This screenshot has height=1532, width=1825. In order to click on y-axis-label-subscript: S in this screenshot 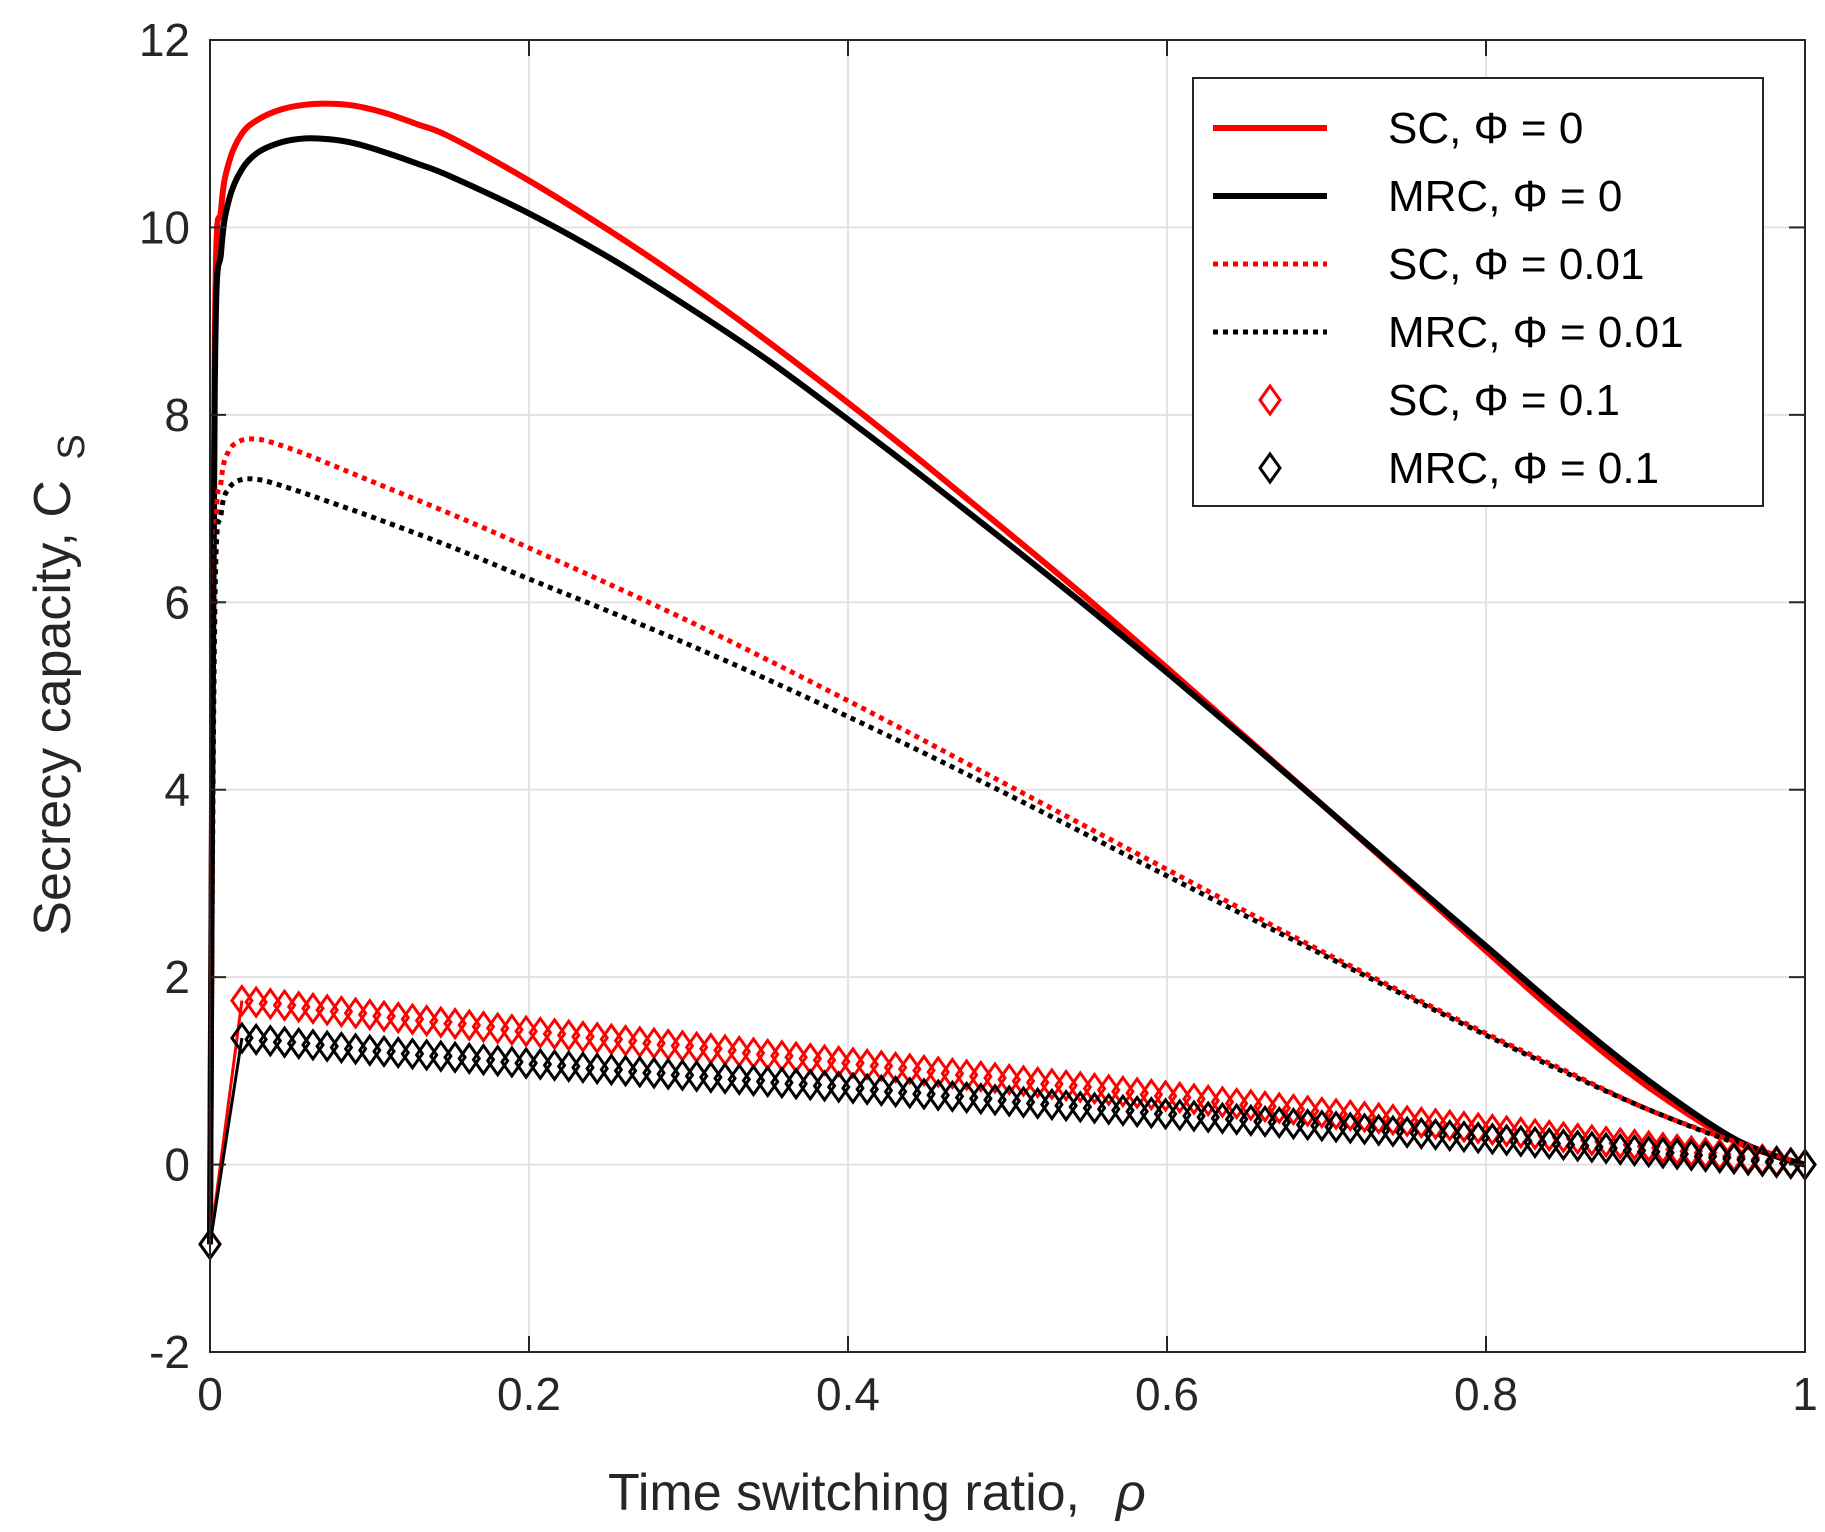, I will do `click(72, 446)`.